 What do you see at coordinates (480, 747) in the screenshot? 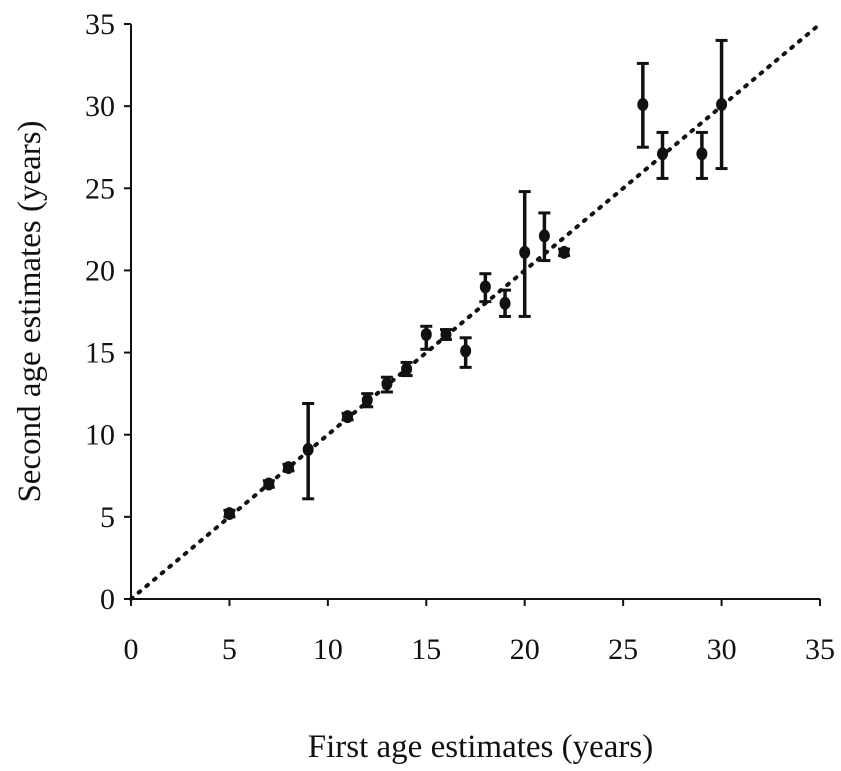
I see `x-axis-title: First age estimates (years)` at bounding box center [480, 747].